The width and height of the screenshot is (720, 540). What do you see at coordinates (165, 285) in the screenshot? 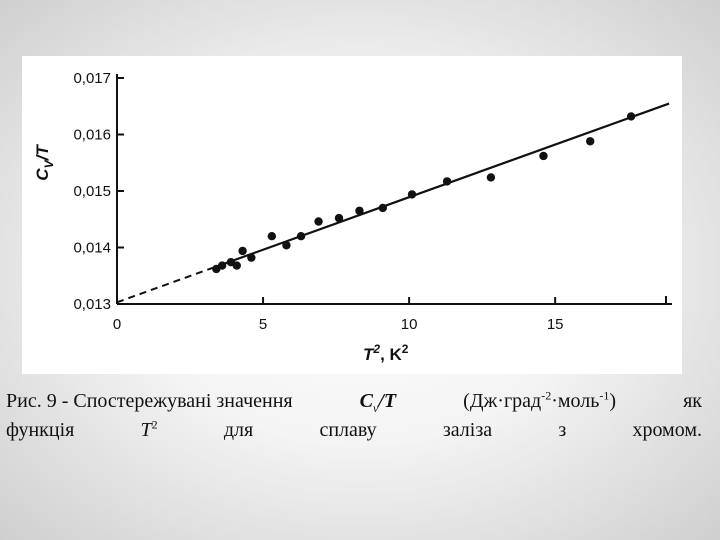
I see `fit-line-extrapolated` at bounding box center [165, 285].